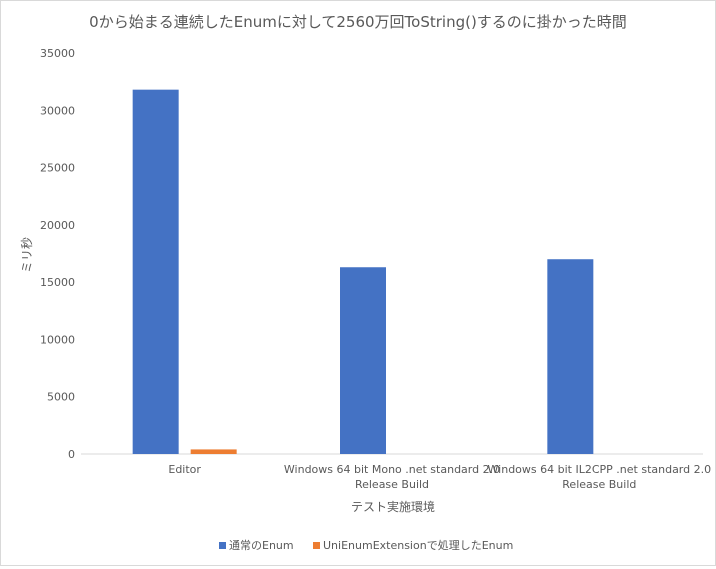  I want to click on x-tick-label: Windows 64 bit IL2CPP .net standard 2.0, so click(600, 469).